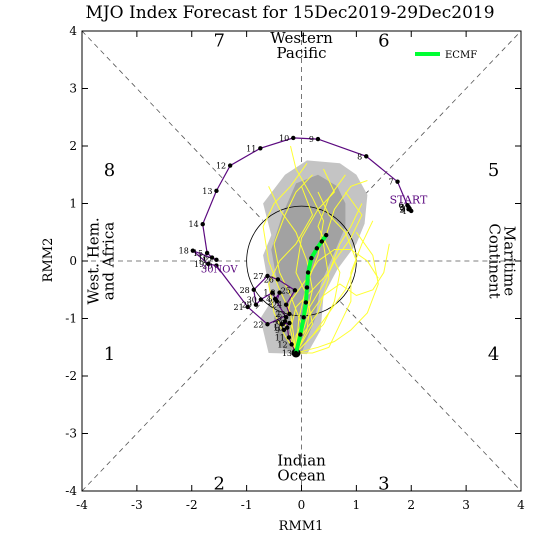 The height and width of the screenshot is (547, 547). I want to click on phase-number-6: 6, so click(383, 41).